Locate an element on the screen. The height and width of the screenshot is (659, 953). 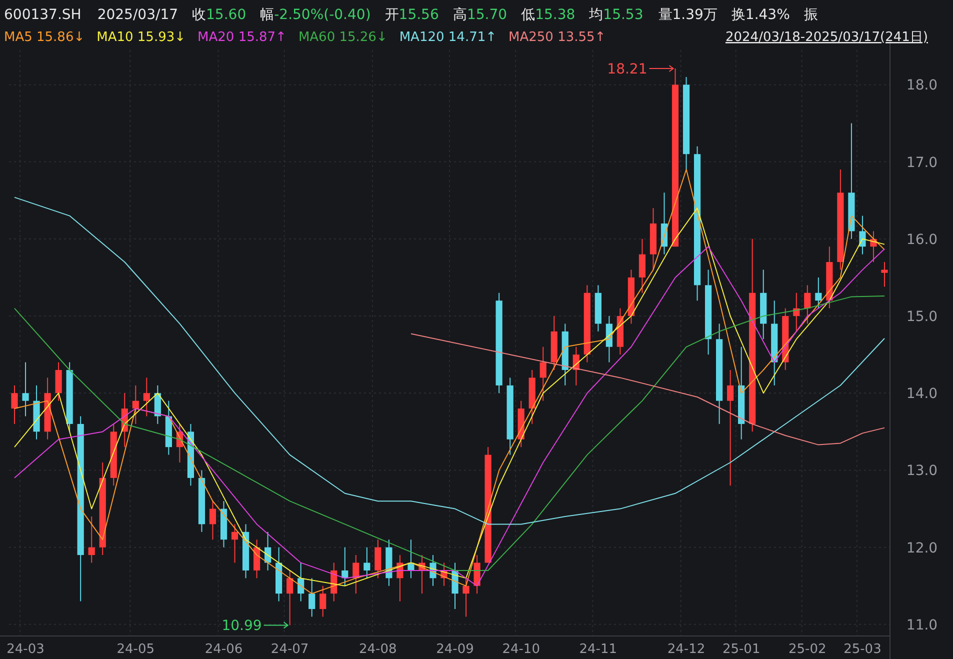
text: 2025/03/17 is located at coordinates (137, 15).